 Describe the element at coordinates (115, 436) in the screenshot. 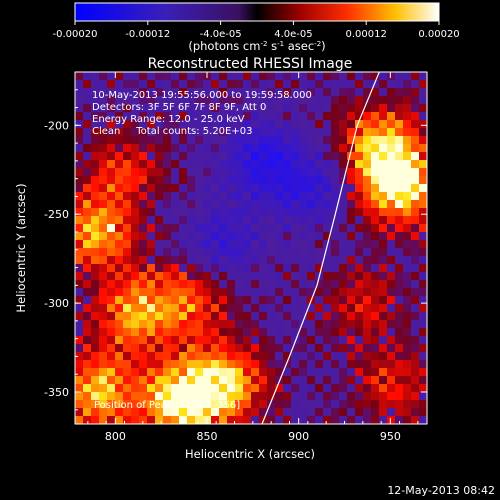

I see `x-tick-label: 800` at that location.